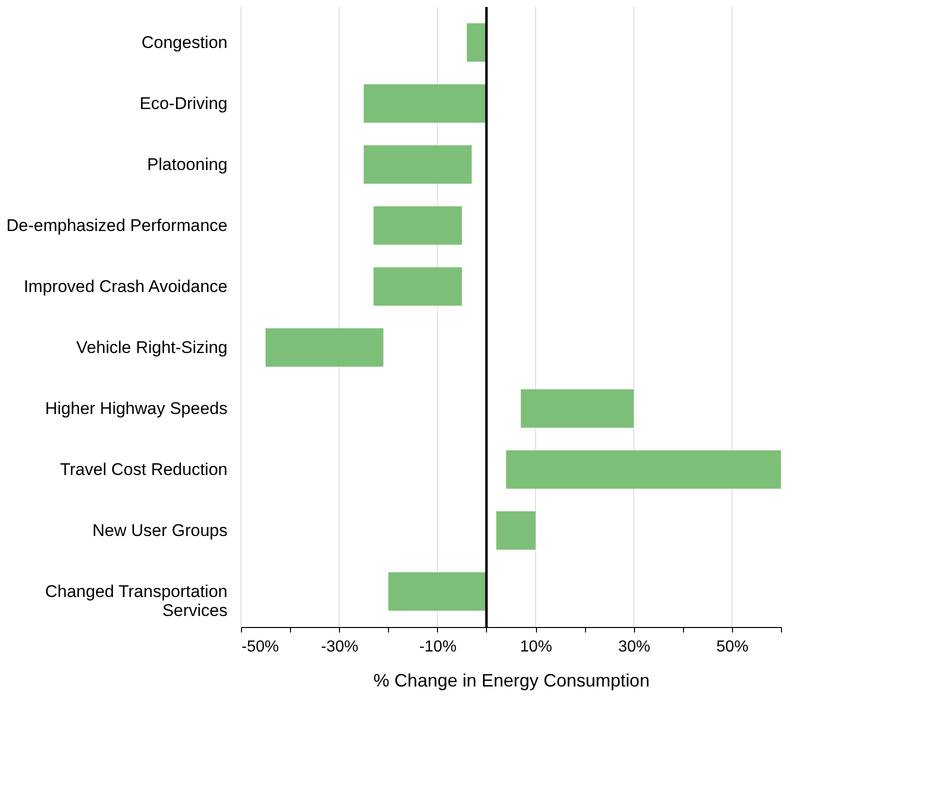  Describe the element at coordinates (136, 601) in the screenshot. I see `y-tick-label: Changed Transportation Services` at that location.